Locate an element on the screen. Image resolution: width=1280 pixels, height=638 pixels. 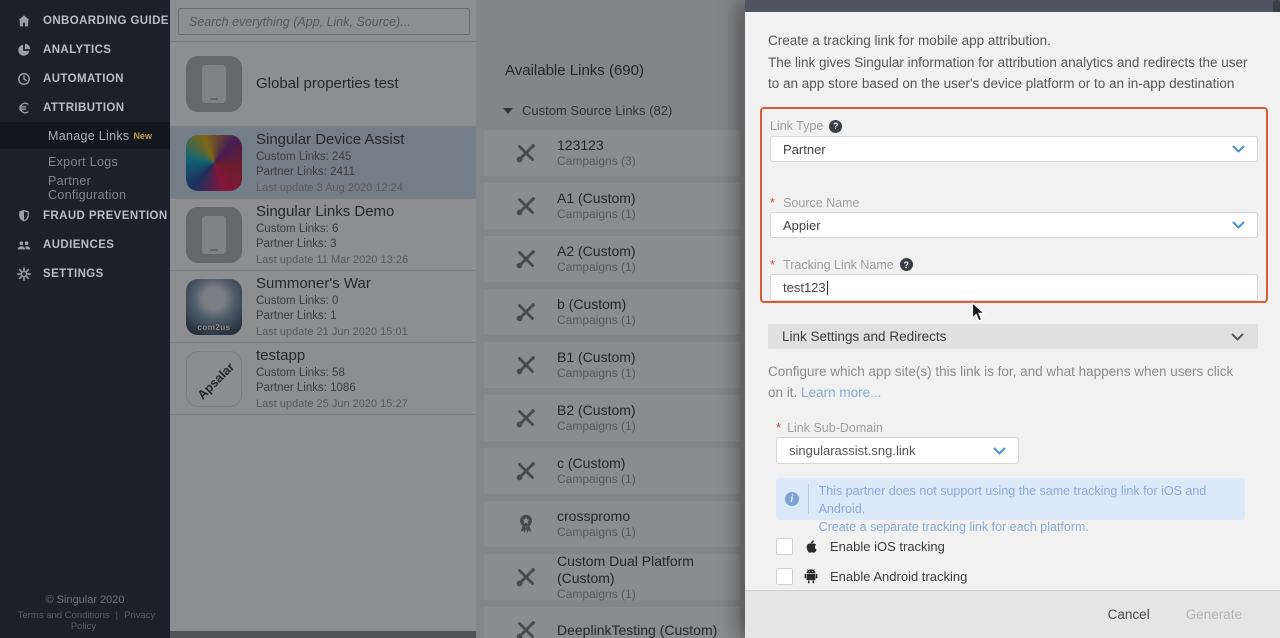
app-row-global-properties-test: Global properties test is located at coordinates (323, 84).